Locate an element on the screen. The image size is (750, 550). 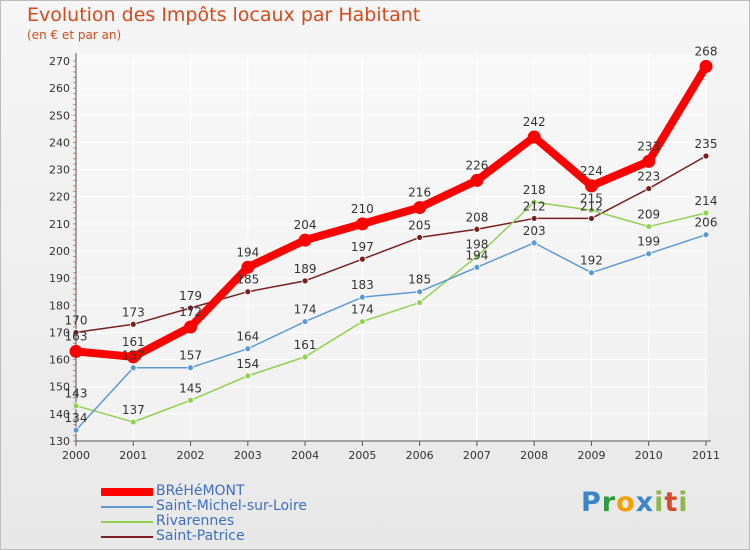
data-label: 199 is located at coordinates (648, 242).